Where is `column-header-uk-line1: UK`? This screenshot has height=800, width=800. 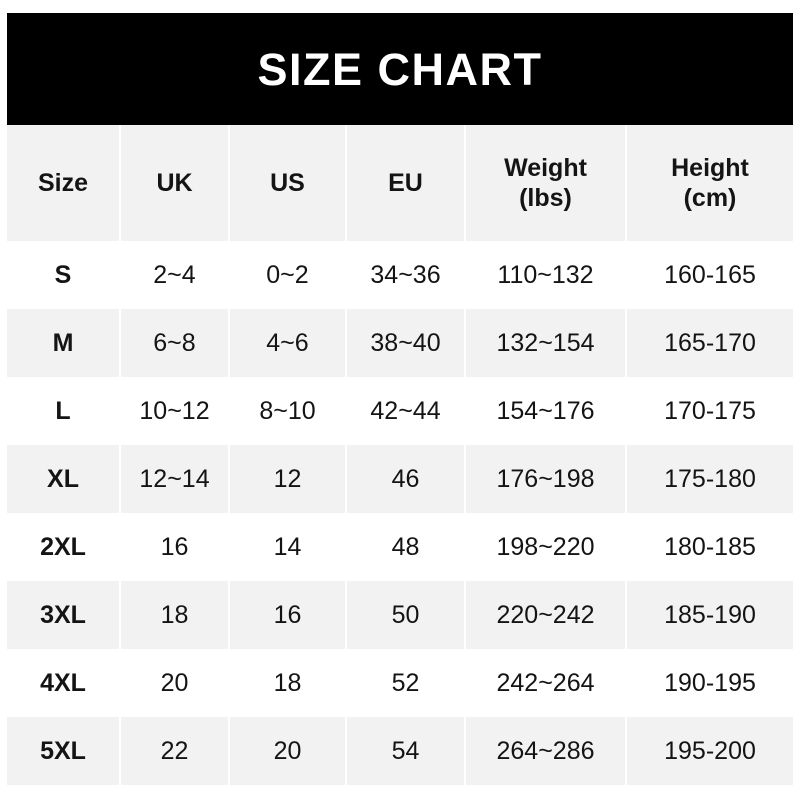
column-header-uk-line1: UK is located at coordinates (174, 182).